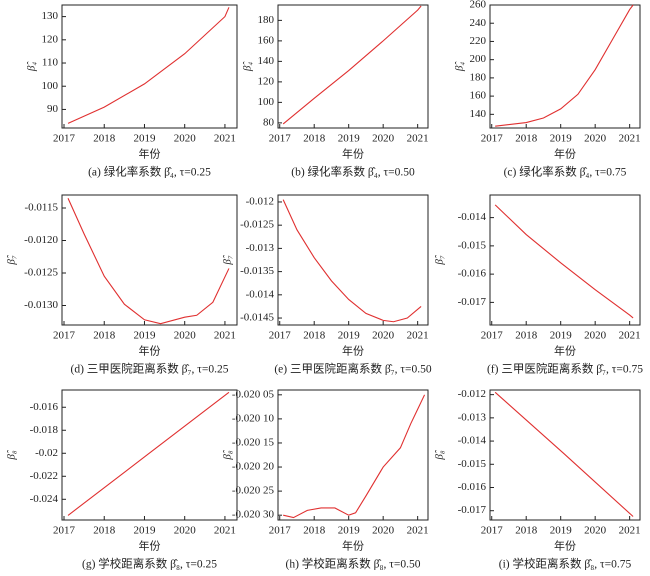  What do you see at coordinates (46, 453) in the screenshot?
I see `y-tick-label: -0.02` at bounding box center [46, 453].